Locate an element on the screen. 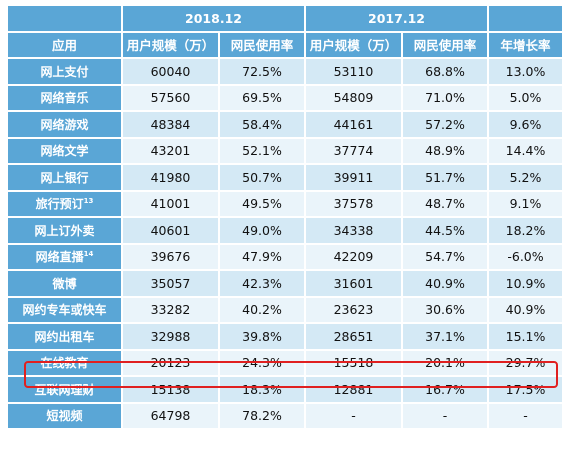  growth-cell: -6.0% is located at coordinates (525, 256).